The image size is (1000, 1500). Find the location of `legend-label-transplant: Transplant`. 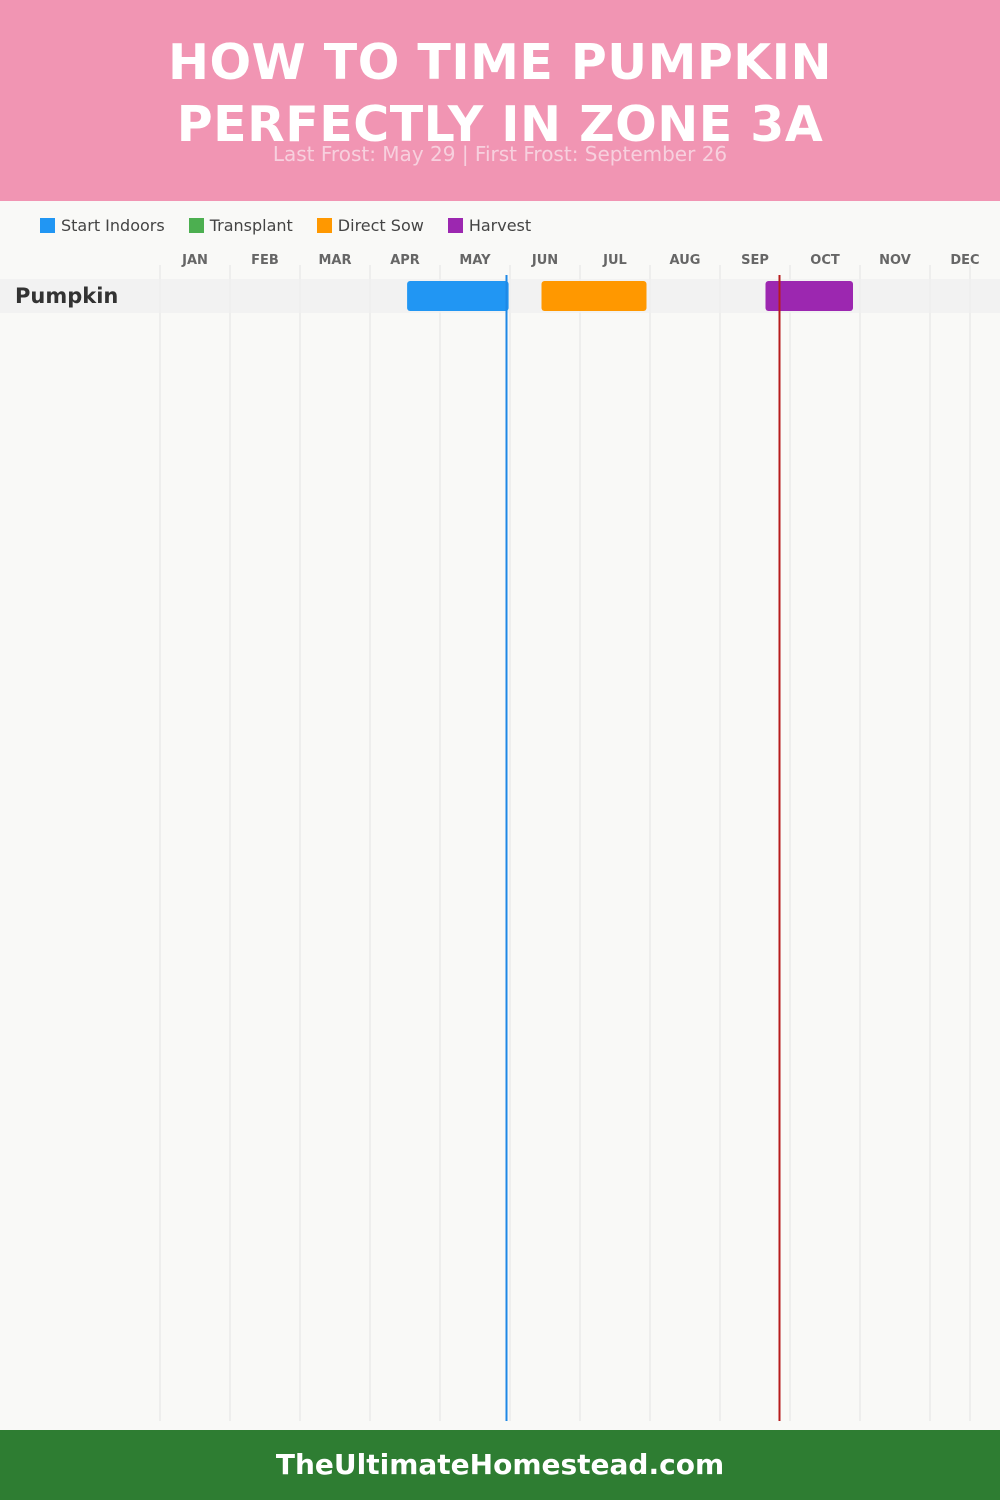

legend-label-transplant: Transplant is located at coordinates (251, 225).